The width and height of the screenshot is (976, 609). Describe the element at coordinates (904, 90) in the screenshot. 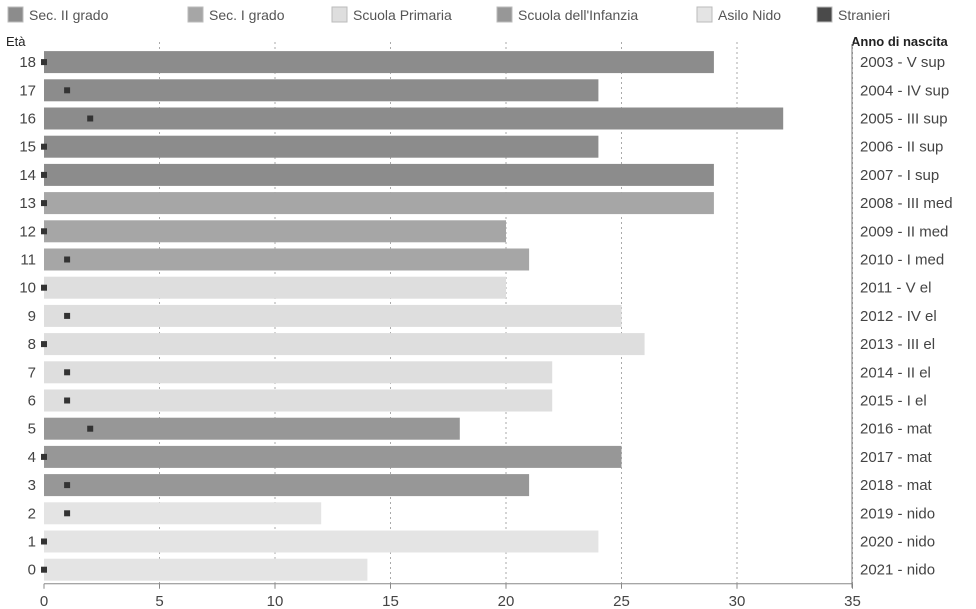

I see `birth-year-label: 2004 - IV sup` at that location.